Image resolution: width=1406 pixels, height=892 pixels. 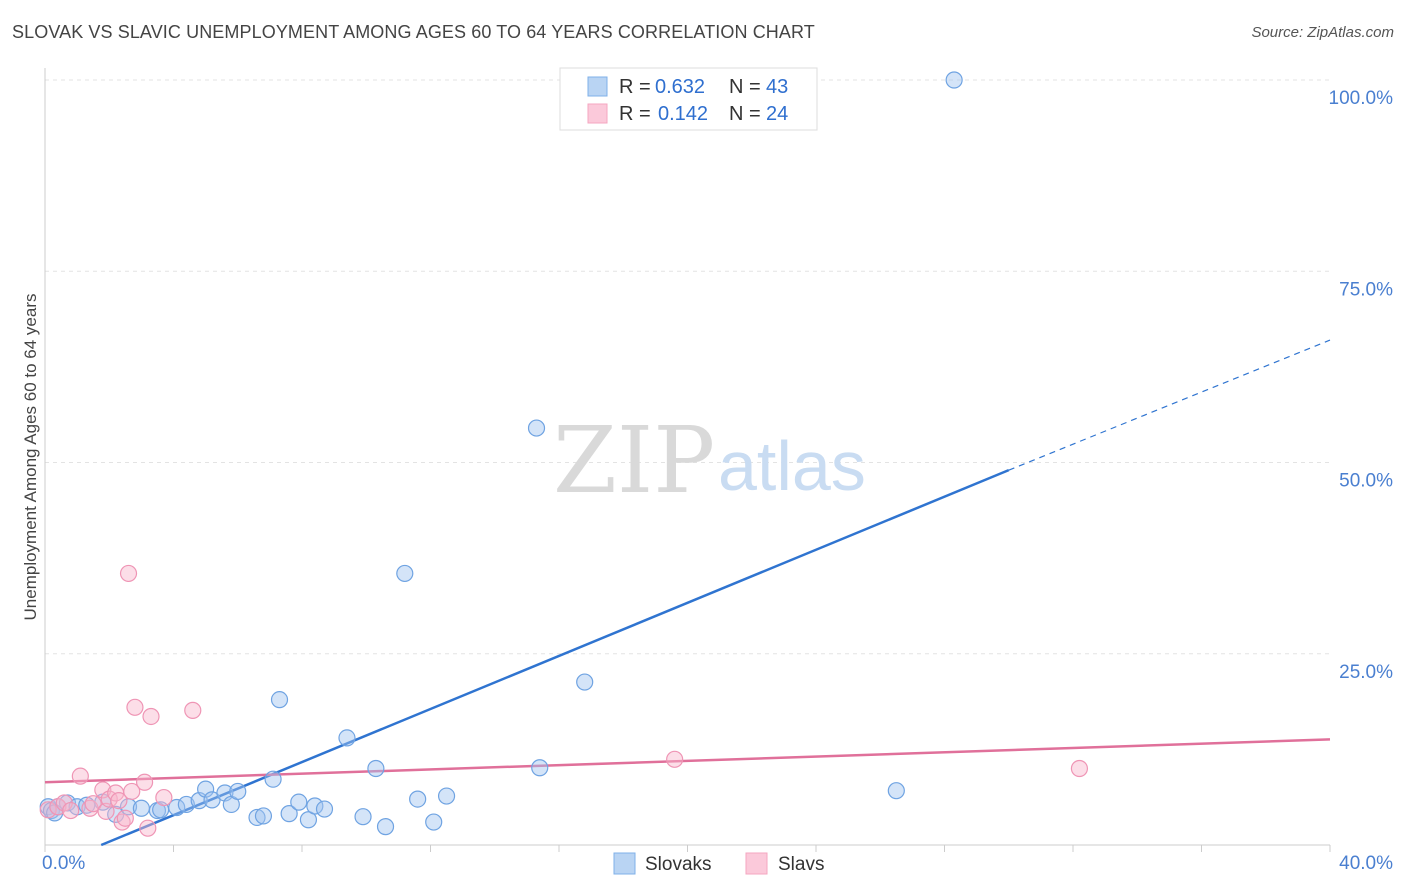 What do you see at coordinates (1366, 289) in the screenshot?
I see `y-tick-label-1: 75.0%` at bounding box center [1366, 289].